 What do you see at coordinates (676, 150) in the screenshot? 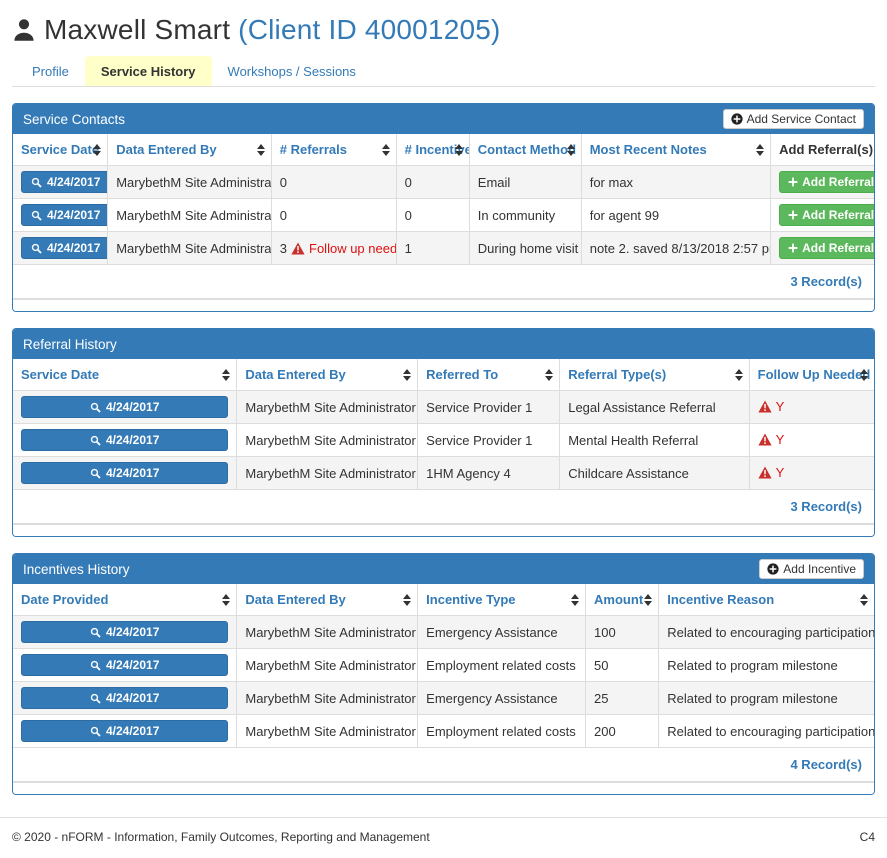
I see `col-most-recent-notes: Most Recent Notes` at bounding box center [676, 150].